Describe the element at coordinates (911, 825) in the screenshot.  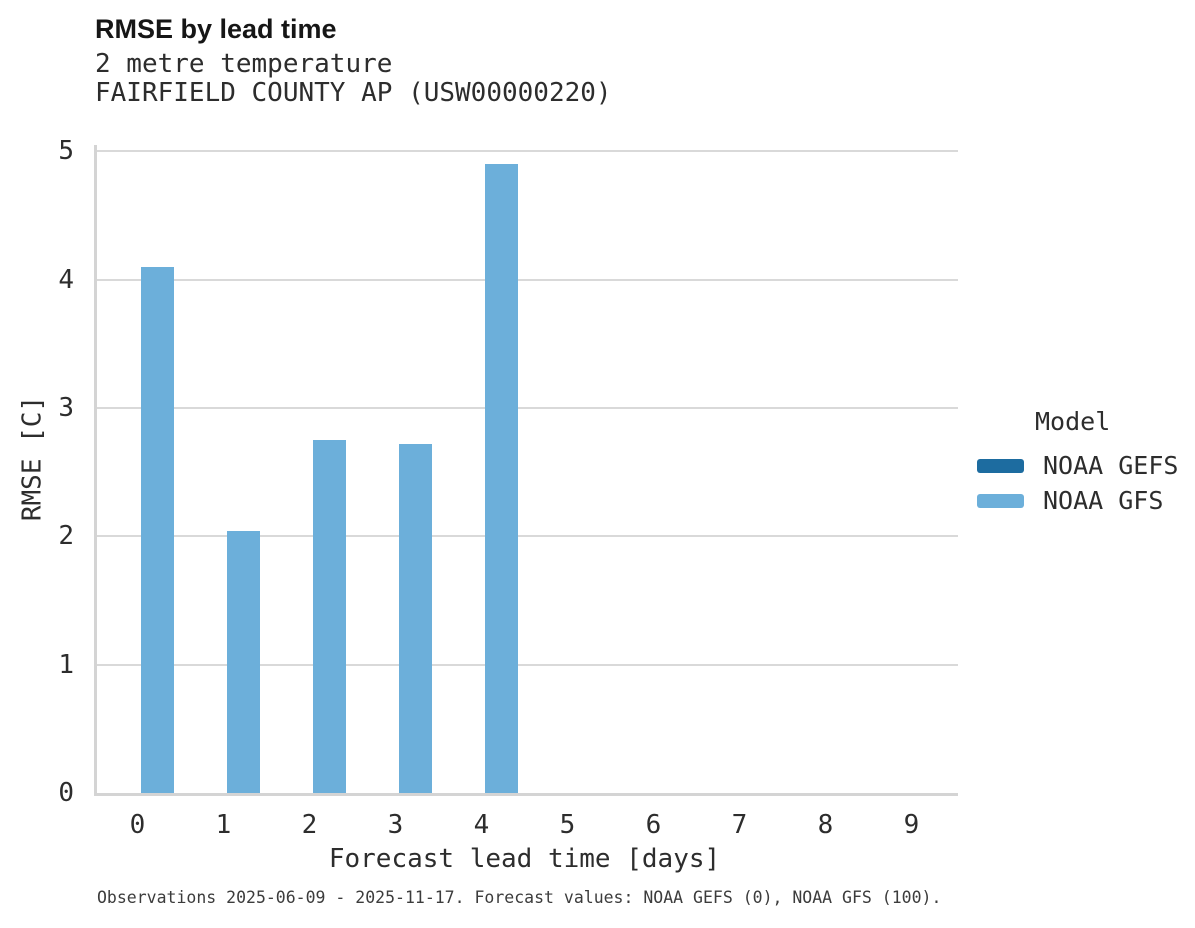
I see `x-tick-label-9: 9` at that location.